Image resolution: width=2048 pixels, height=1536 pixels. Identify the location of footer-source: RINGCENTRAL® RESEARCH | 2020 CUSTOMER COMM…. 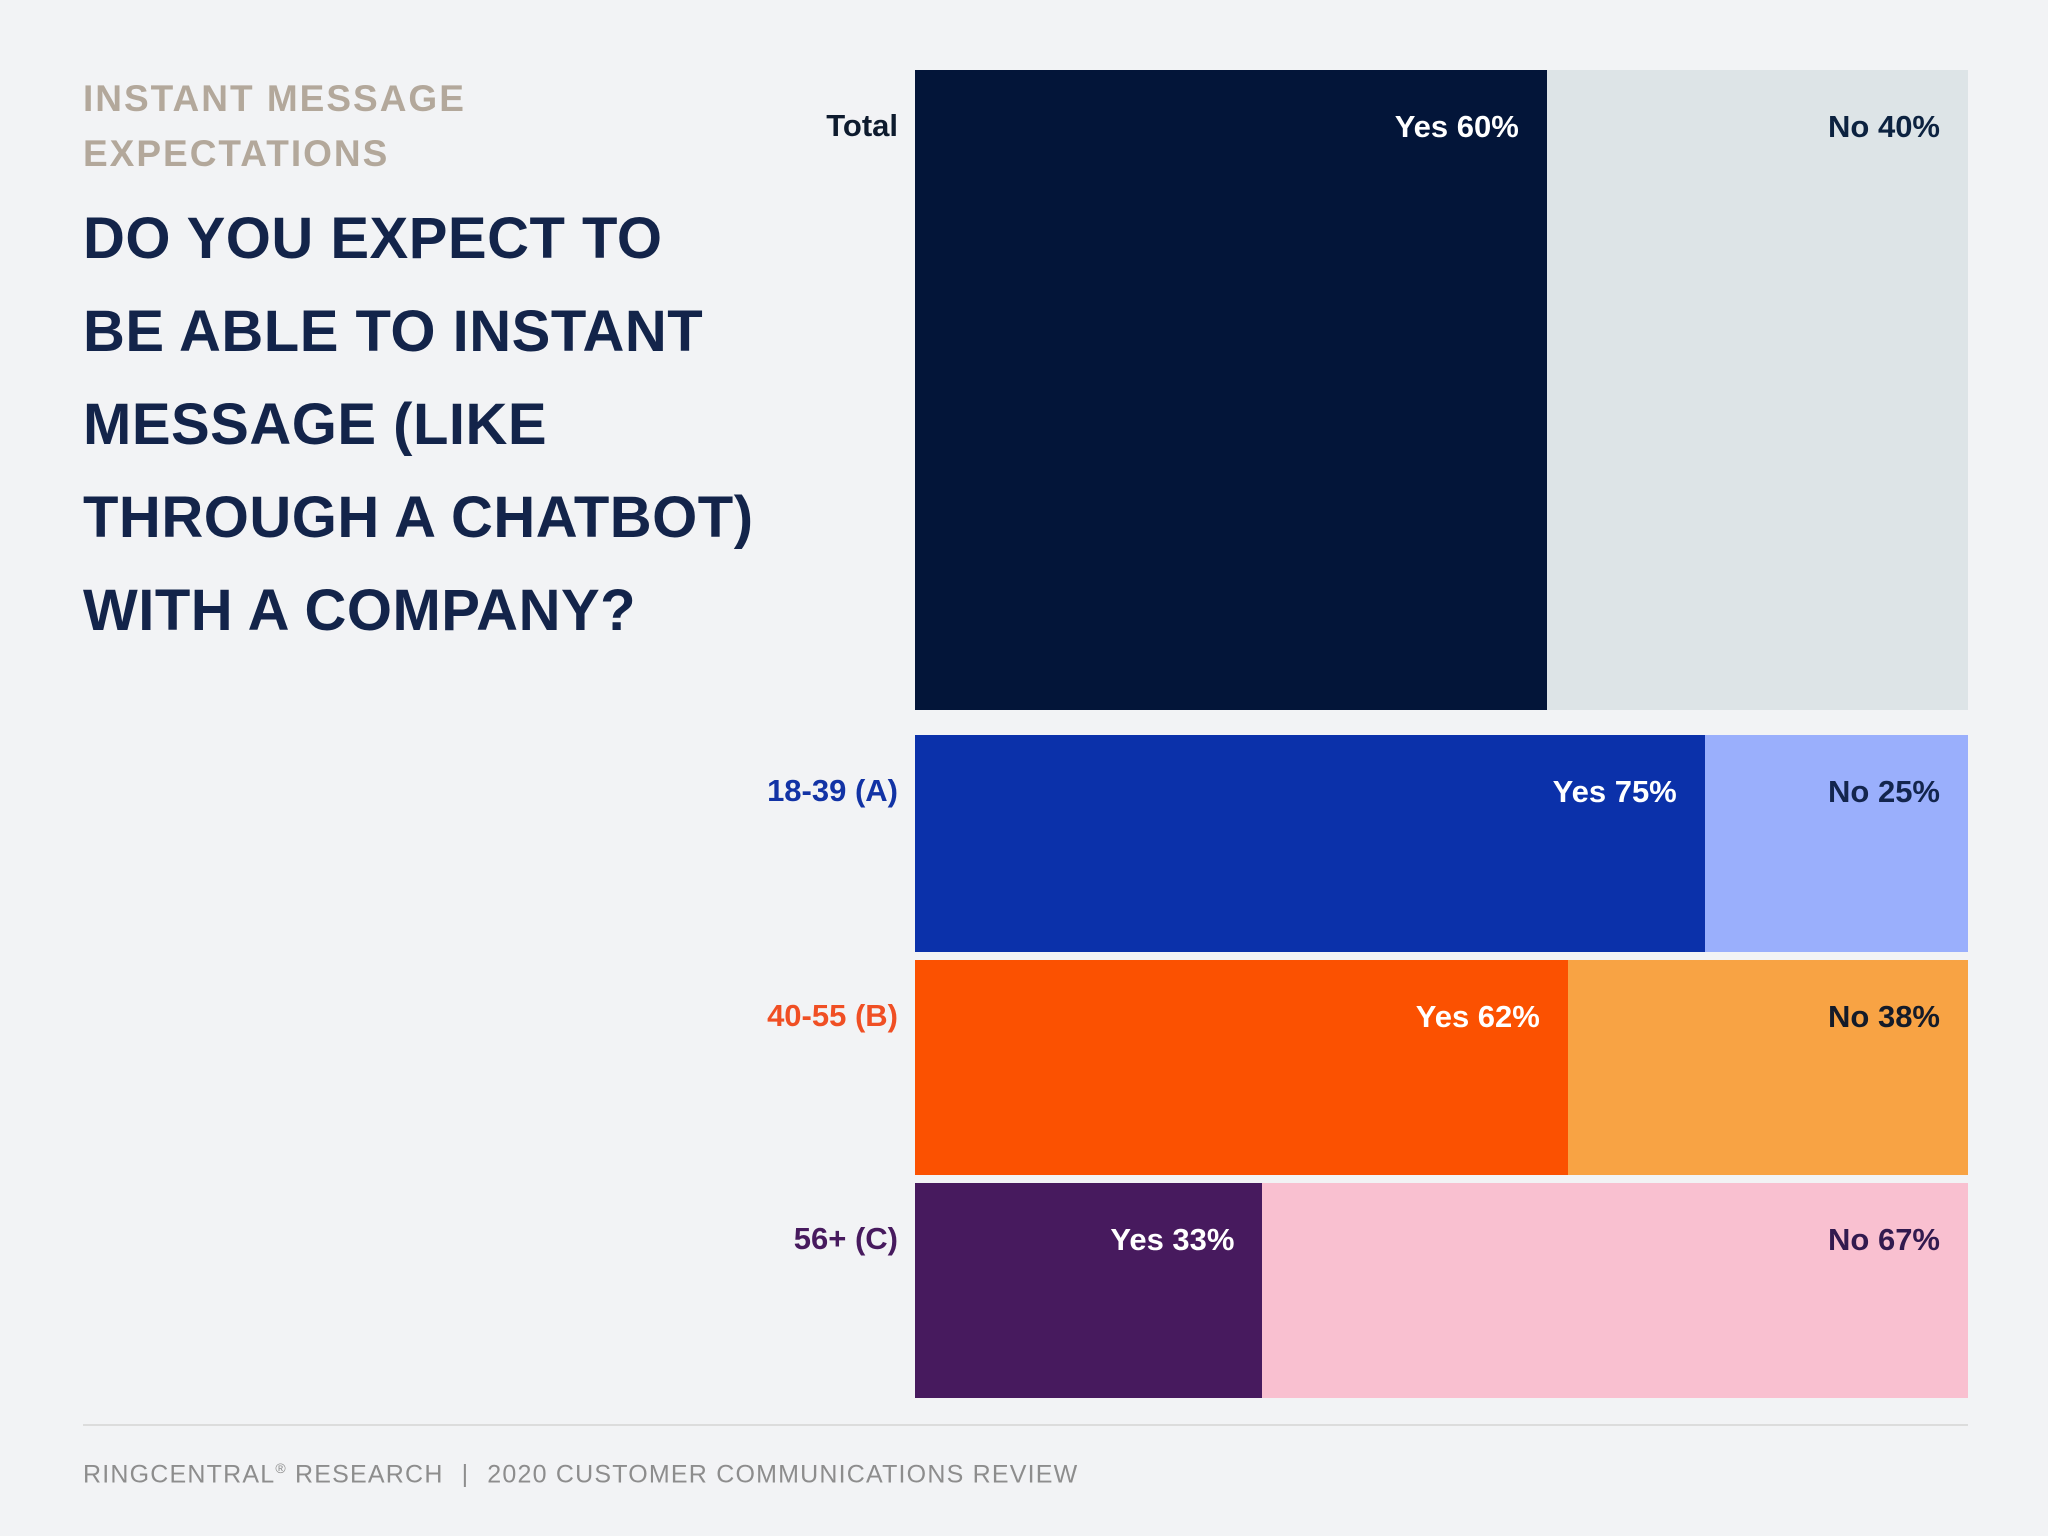
(580, 1474).